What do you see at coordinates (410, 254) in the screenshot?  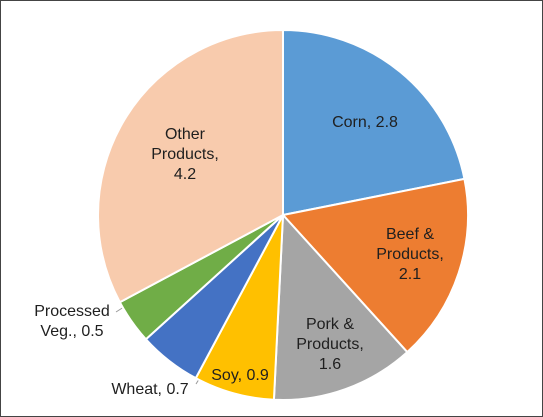 I see `data-label: Beef & Products, 2.1` at bounding box center [410, 254].